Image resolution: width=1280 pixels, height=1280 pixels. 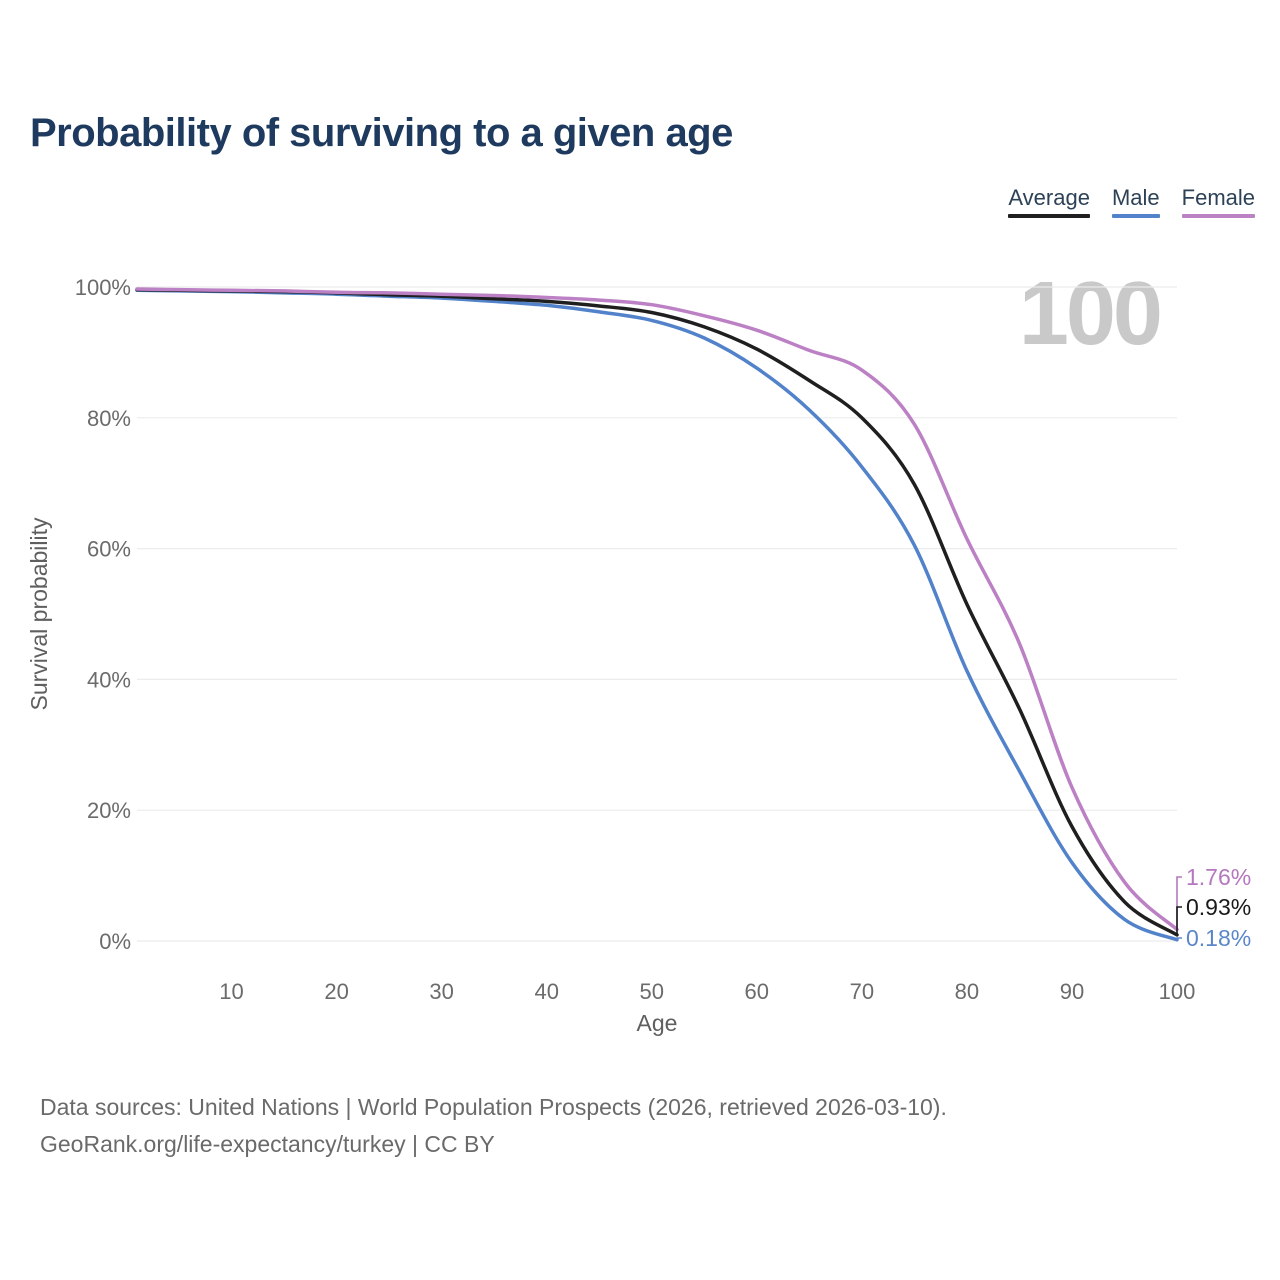 I want to click on y-tick-label-60: 60%, so click(x=109, y=549).